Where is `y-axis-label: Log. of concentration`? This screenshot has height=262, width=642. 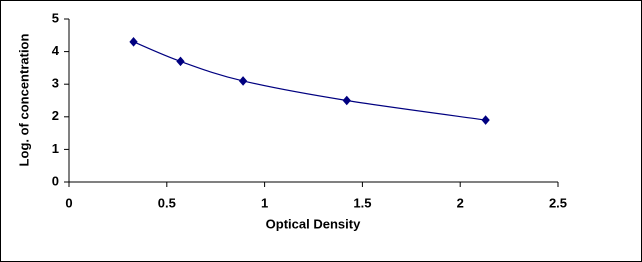 y-axis-label: Log. of concentration is located at coordinates (23, 100).